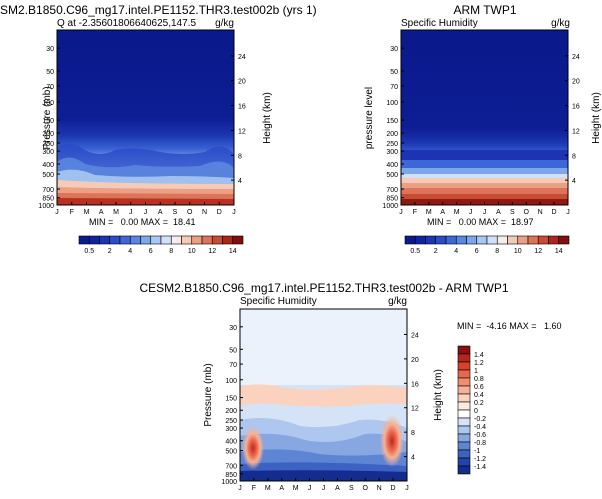 This screenshot has width=602, height=499. Describe the element at coordinates (392, 175) in the screenshot. I see `y-tick-label: 500` at that location.